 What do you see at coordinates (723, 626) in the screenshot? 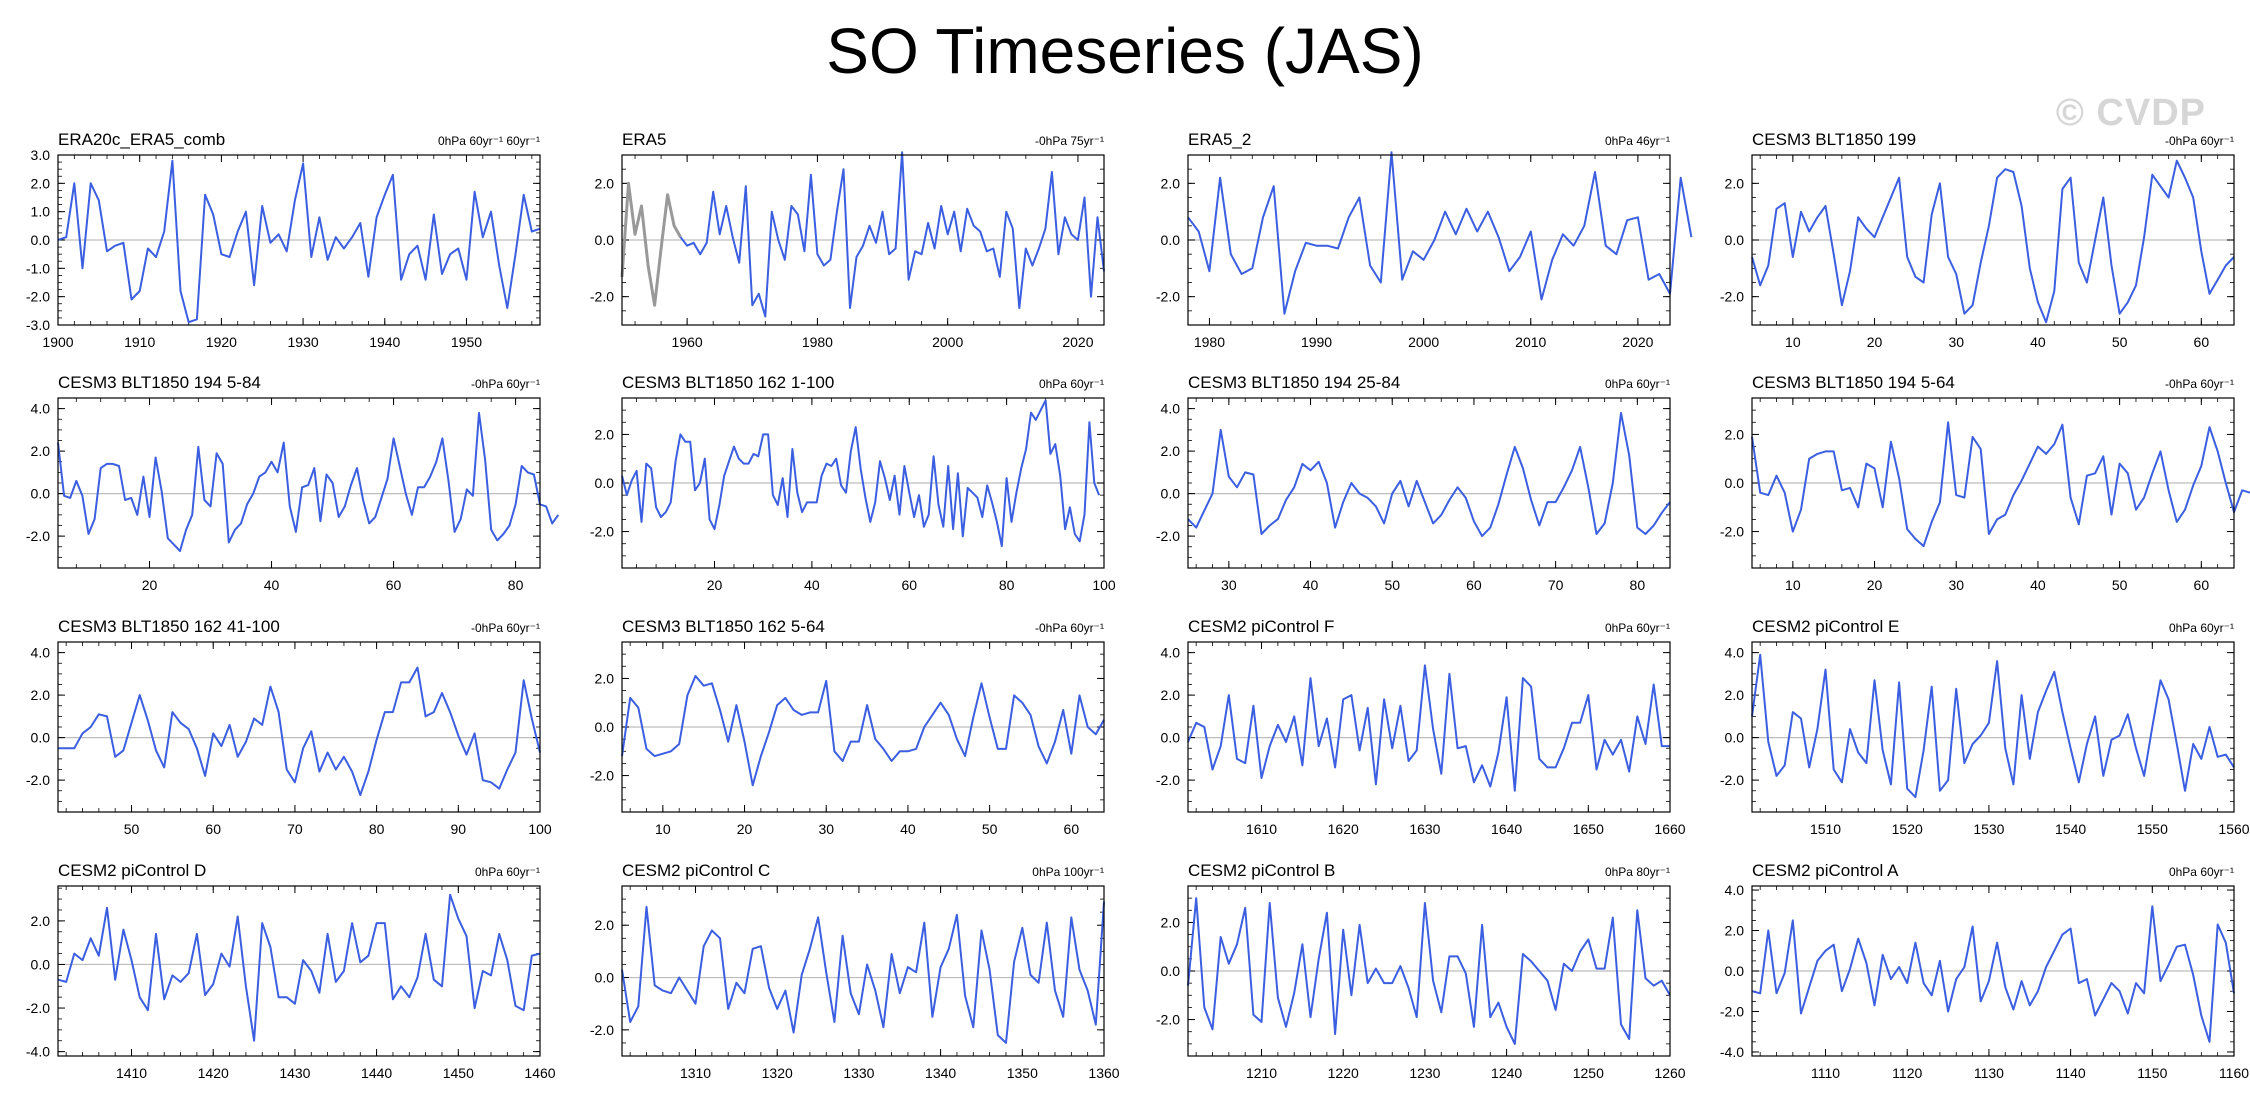
I see `panel-title: CESM3 BLT1850 162 5-64` at bounding box center [723, 626].